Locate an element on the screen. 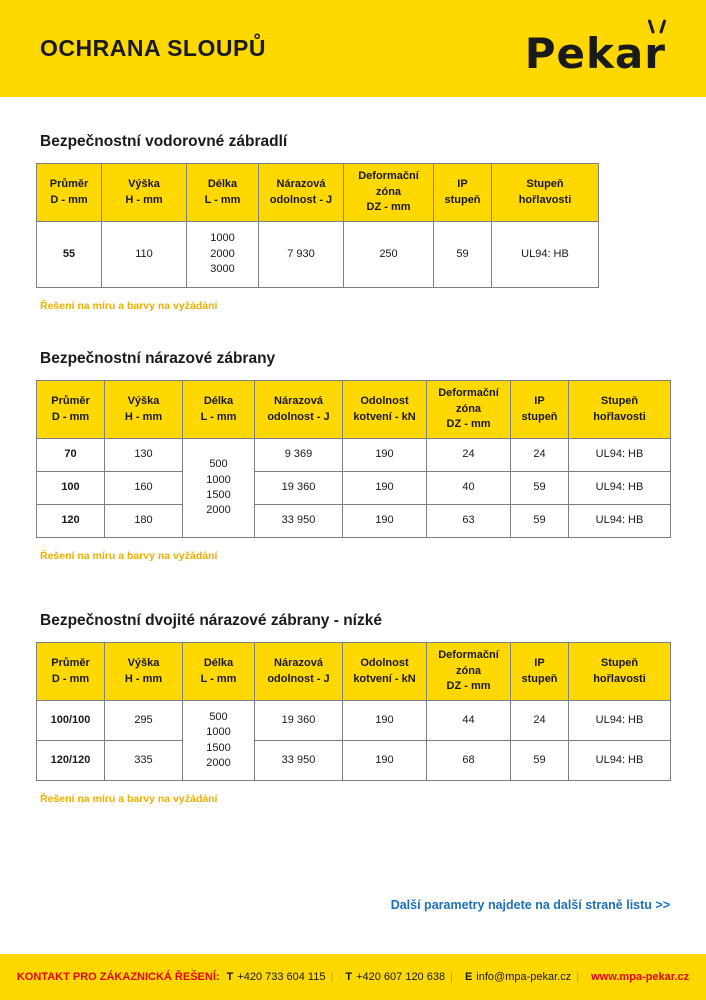  table-cell: 1000 2000 3000 is located at coordinates (222, 254).